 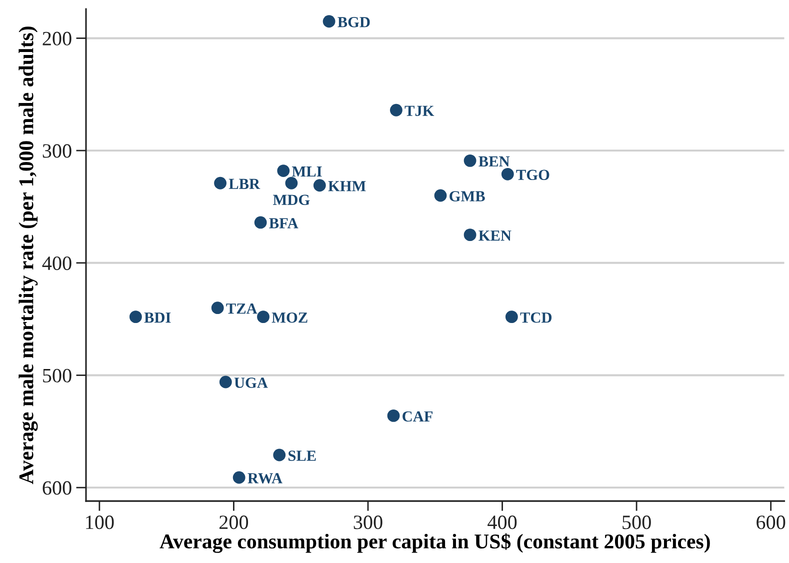 What do you see at coordinates (28, 255) in the screenshot?
I see `y-axis-title: Average male mortality rate (per 1,000 male adults)` at bounding box center [28, 255].